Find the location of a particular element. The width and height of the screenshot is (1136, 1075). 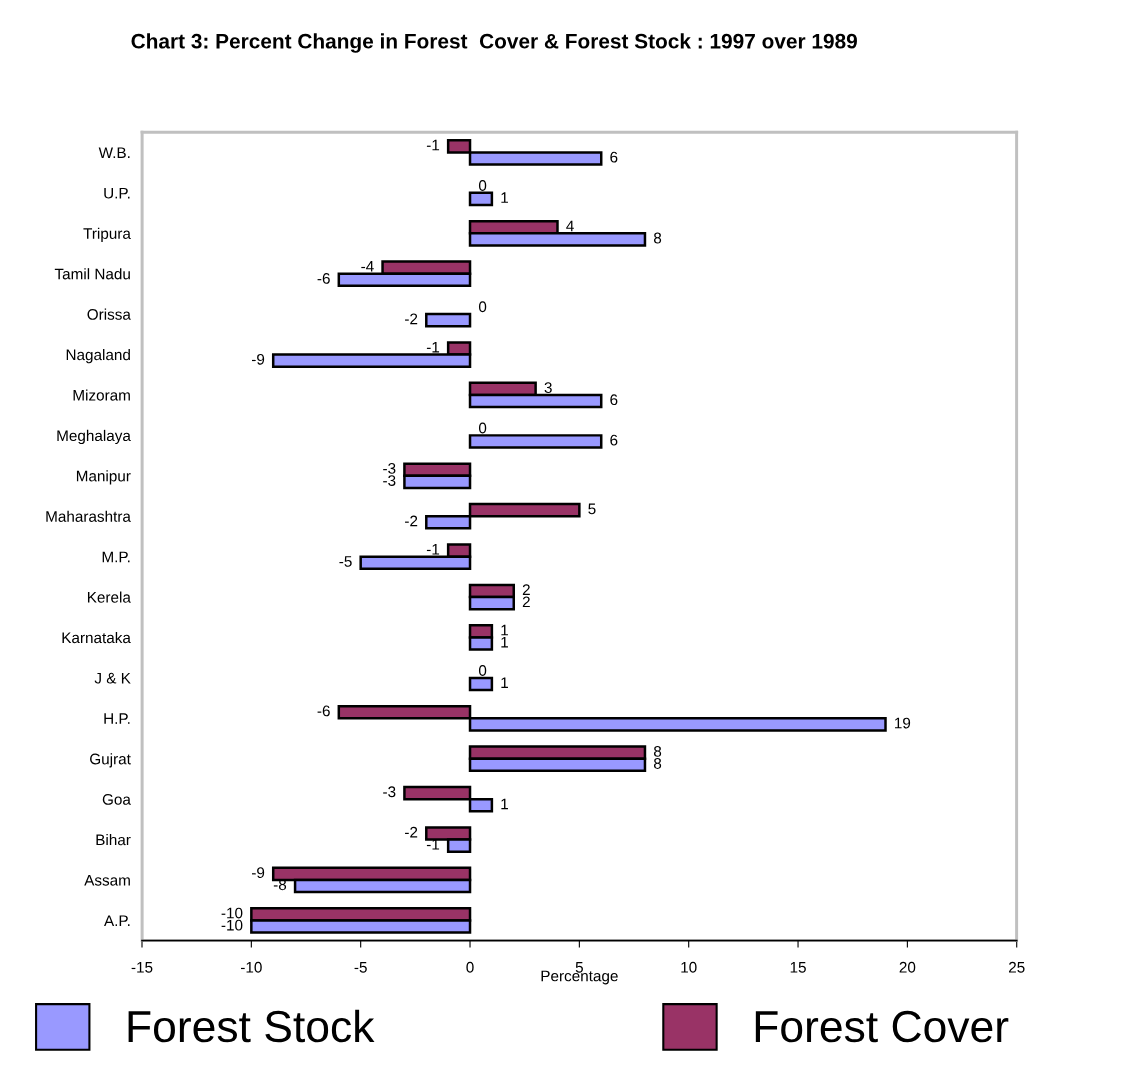

y-tick-label: Goa is located at coordinates (116, 799).